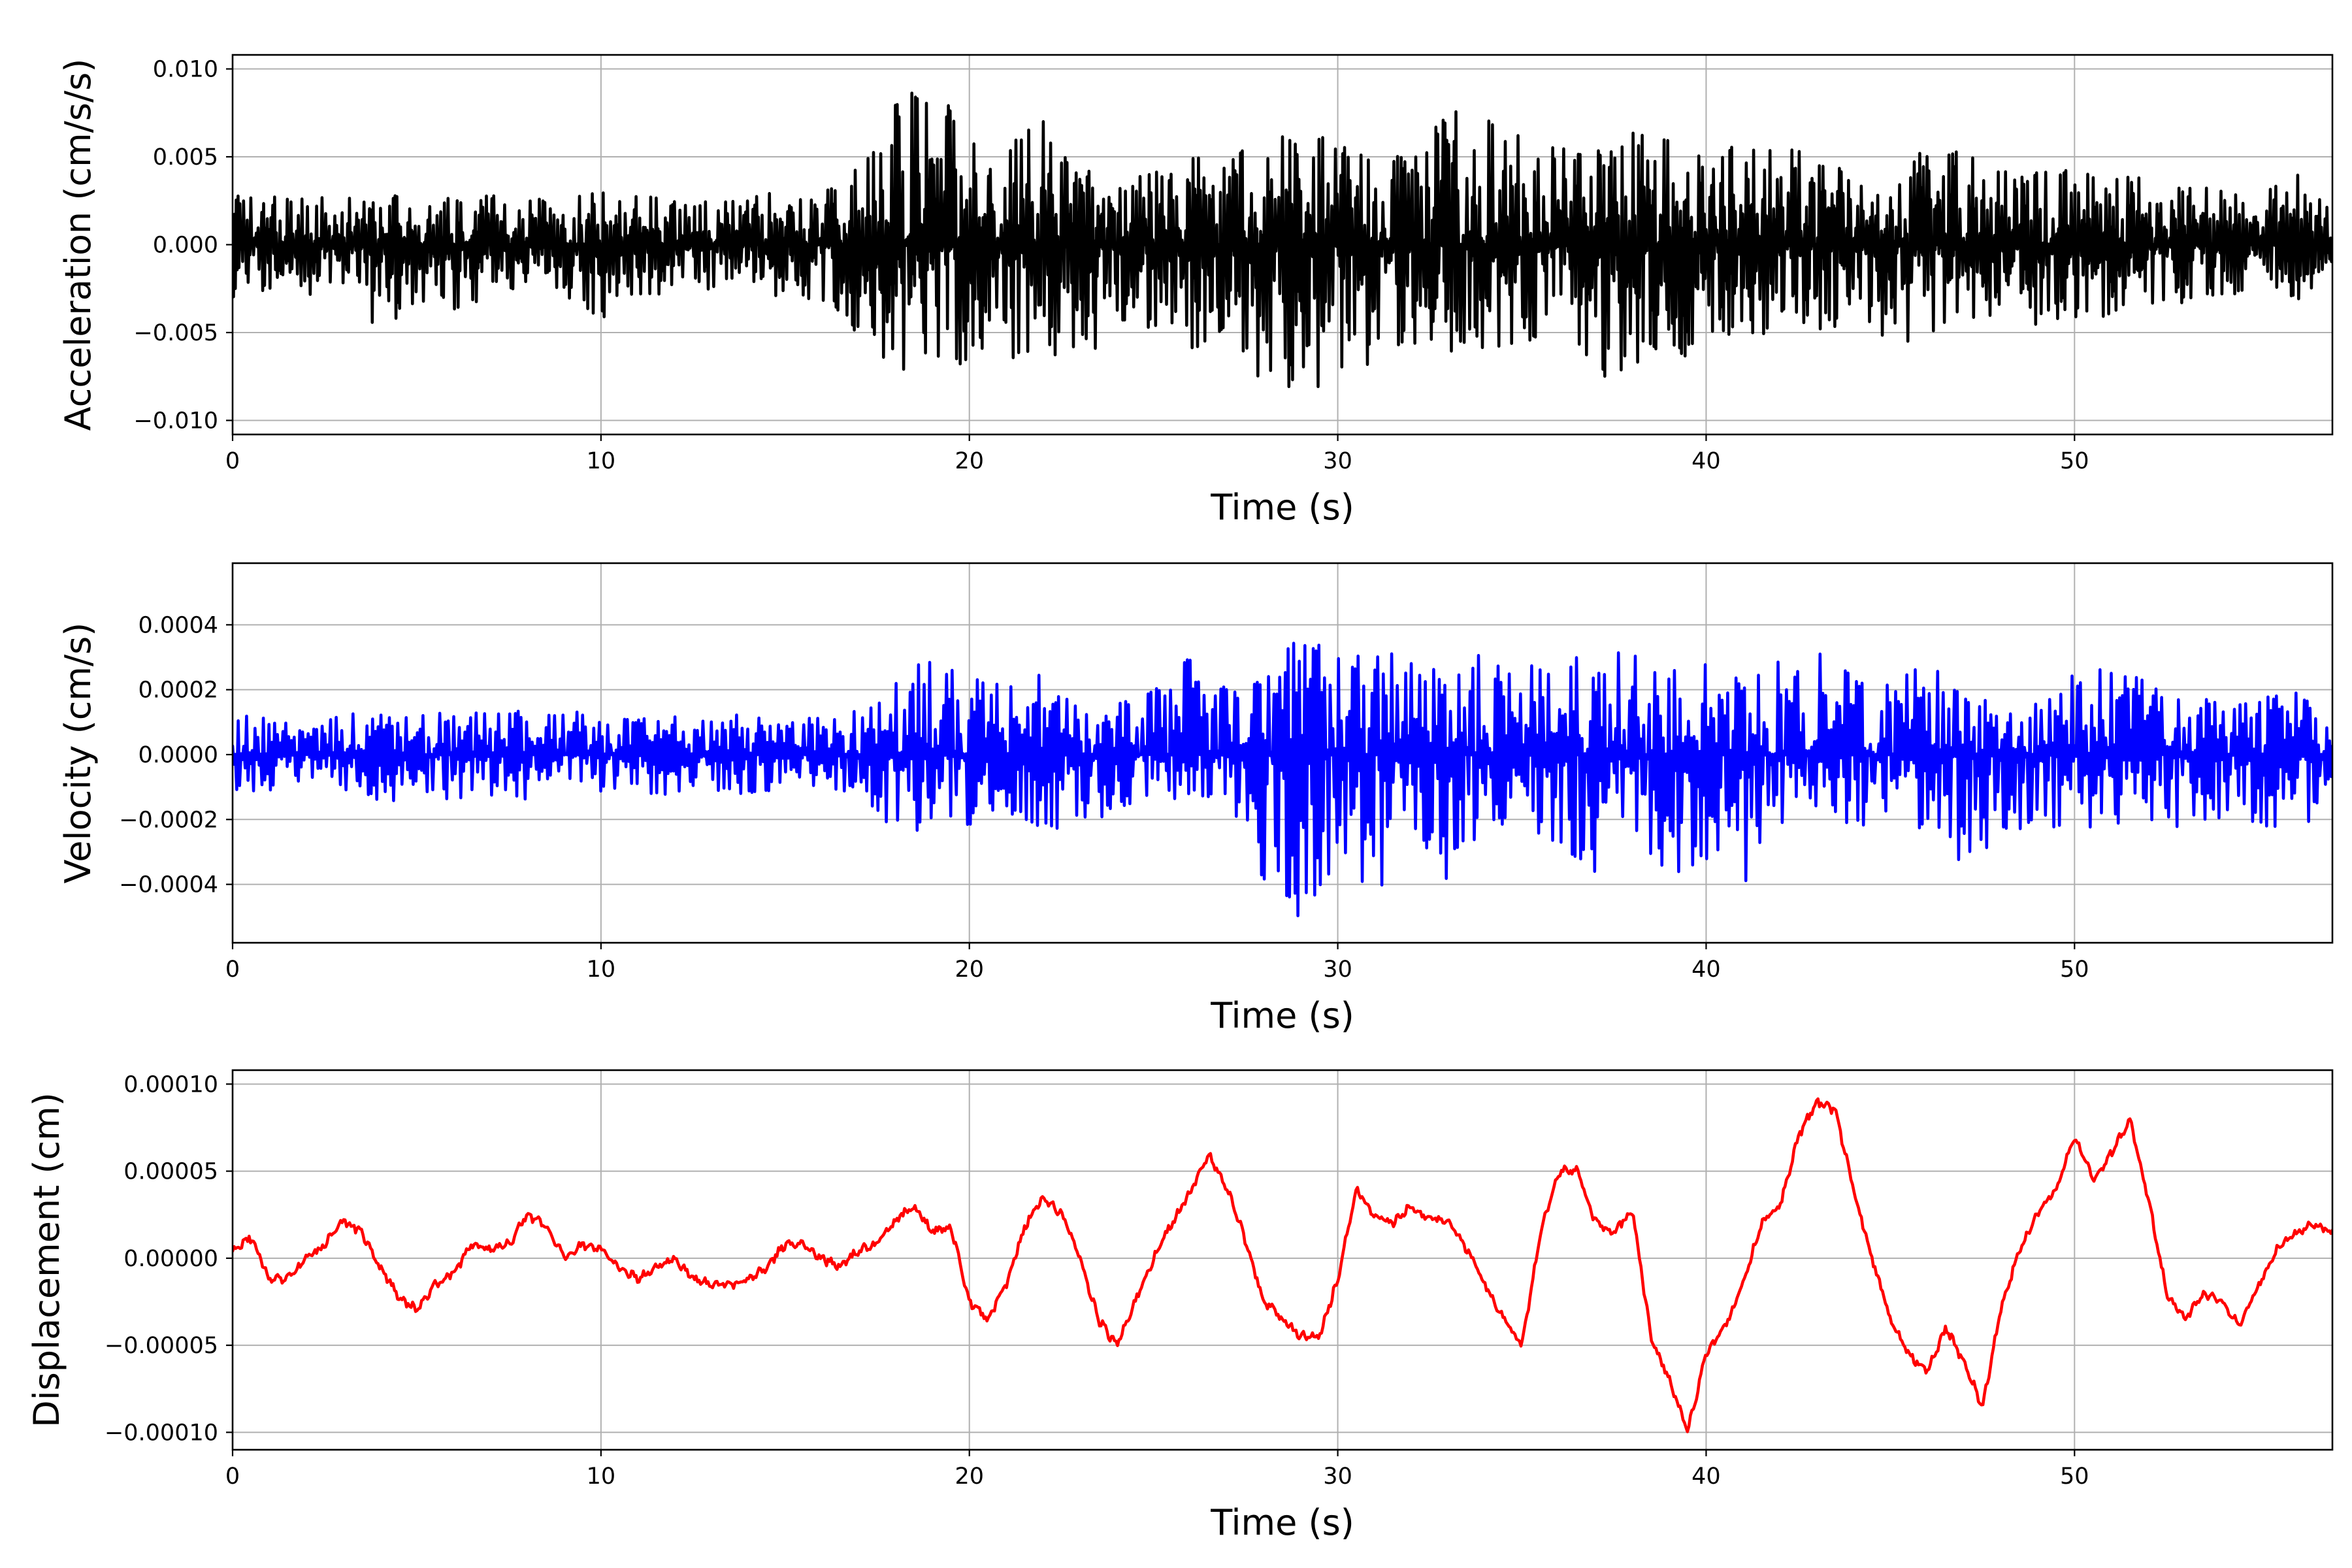  What do you see at coordinates (170, 1084) in the screenshot?
I see `displacement-y-tick-label: 0.00010` at bounding box center [170, 1084].